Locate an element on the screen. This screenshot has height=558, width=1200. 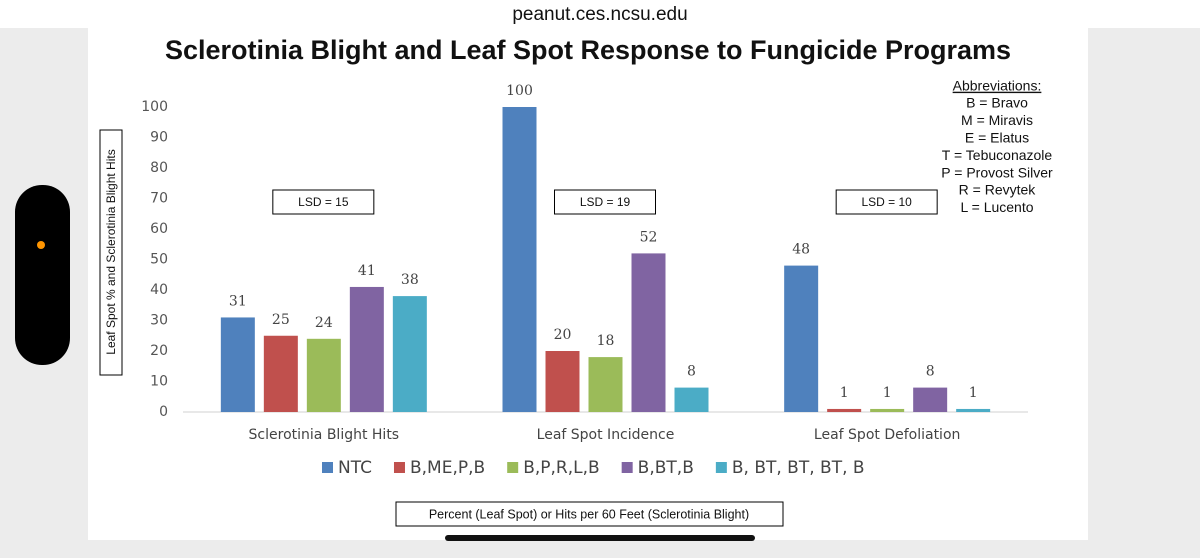
legend-label: B,ME,P,B is located at coordinates (447, 468).